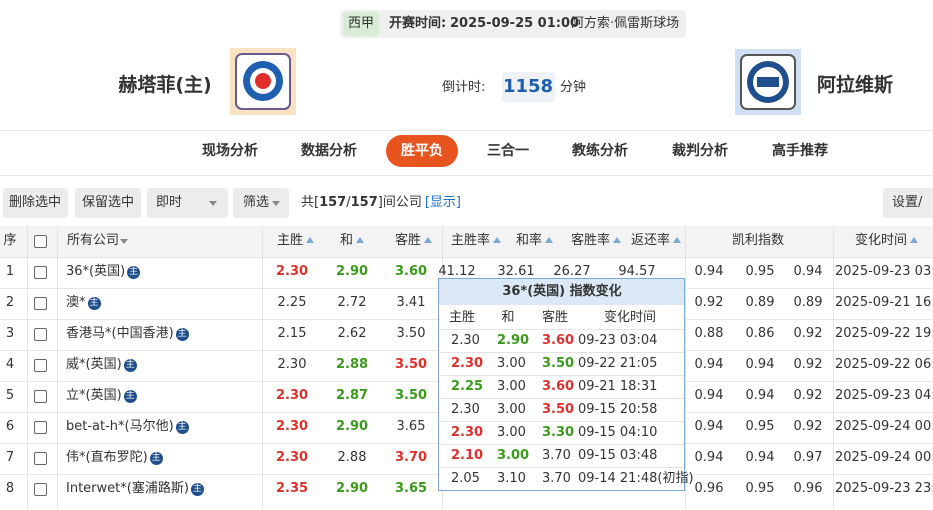 The image size is (933, 510). I want to click on tab: 现场分析, so click(230, 151).